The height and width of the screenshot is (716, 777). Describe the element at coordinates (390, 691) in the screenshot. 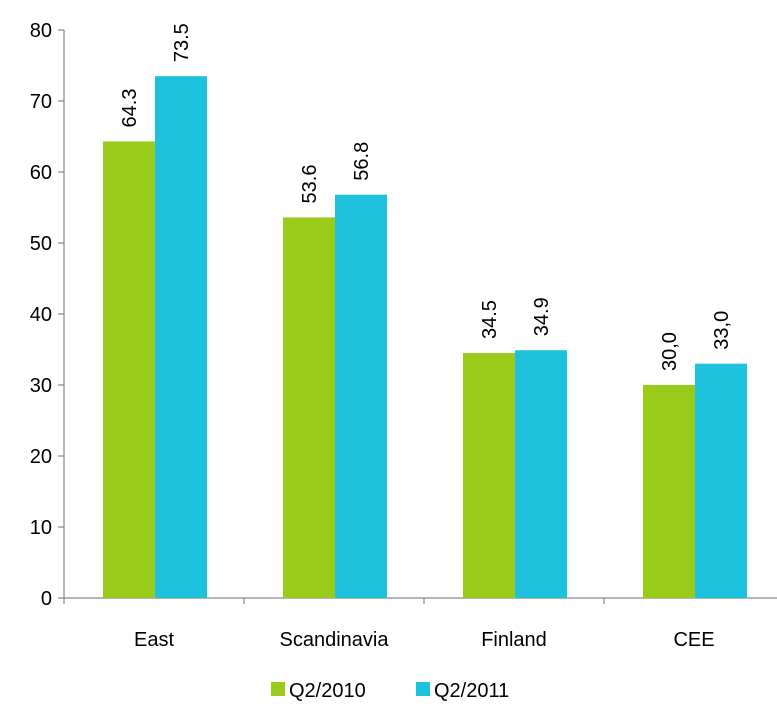

I see `legend: Q2/2010 Q2/2011` at that location.